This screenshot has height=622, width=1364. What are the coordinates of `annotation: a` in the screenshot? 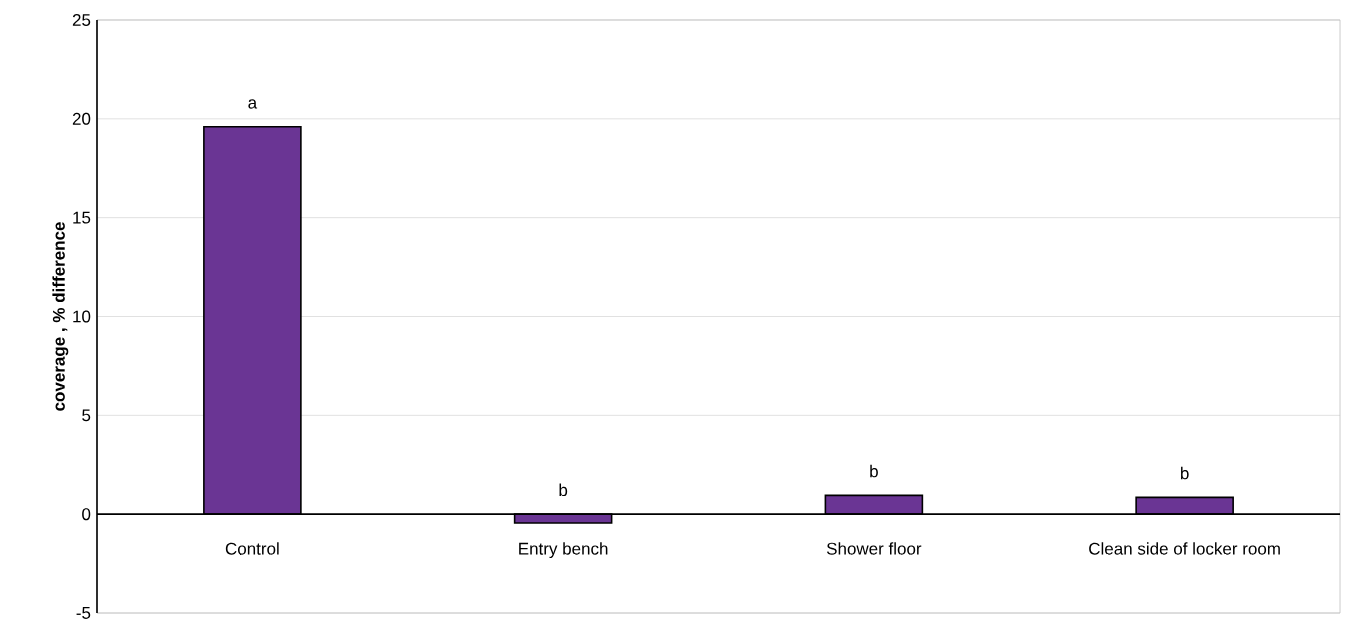 It's located at (253, 104).